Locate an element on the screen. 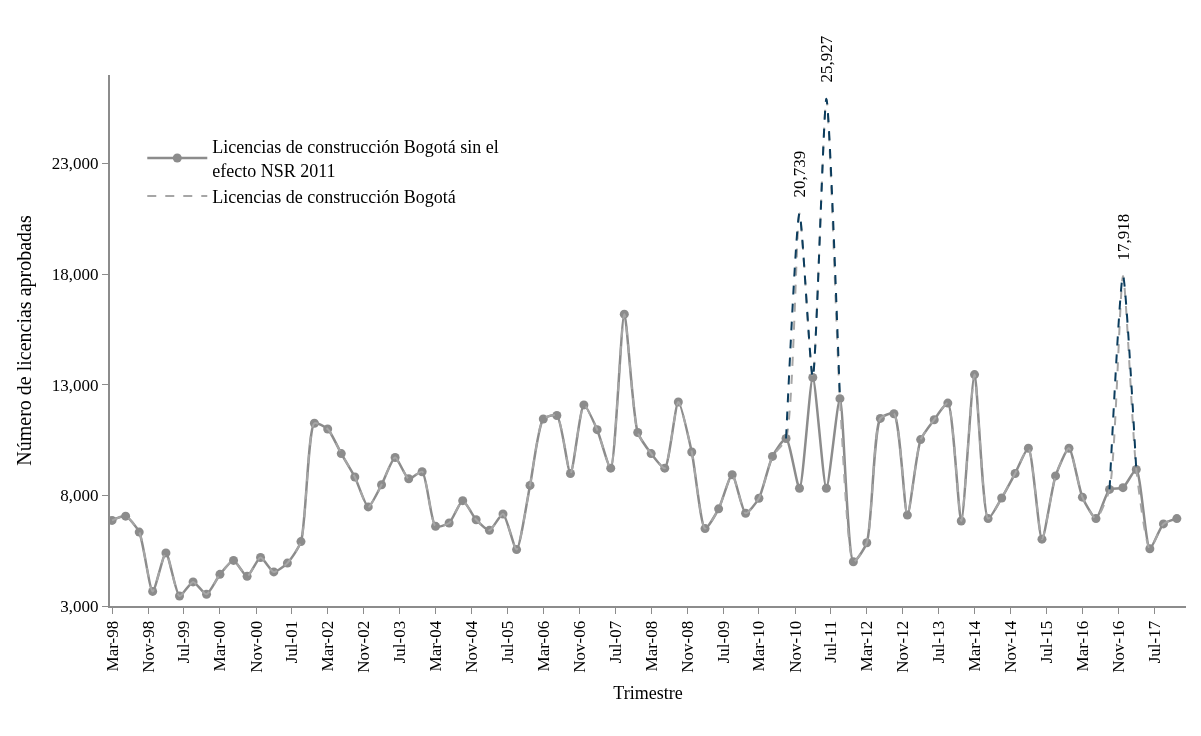 This screenshot has width=1201, height=736. x-tick-label: Jul-17 is located at coordinates (1154, 642).